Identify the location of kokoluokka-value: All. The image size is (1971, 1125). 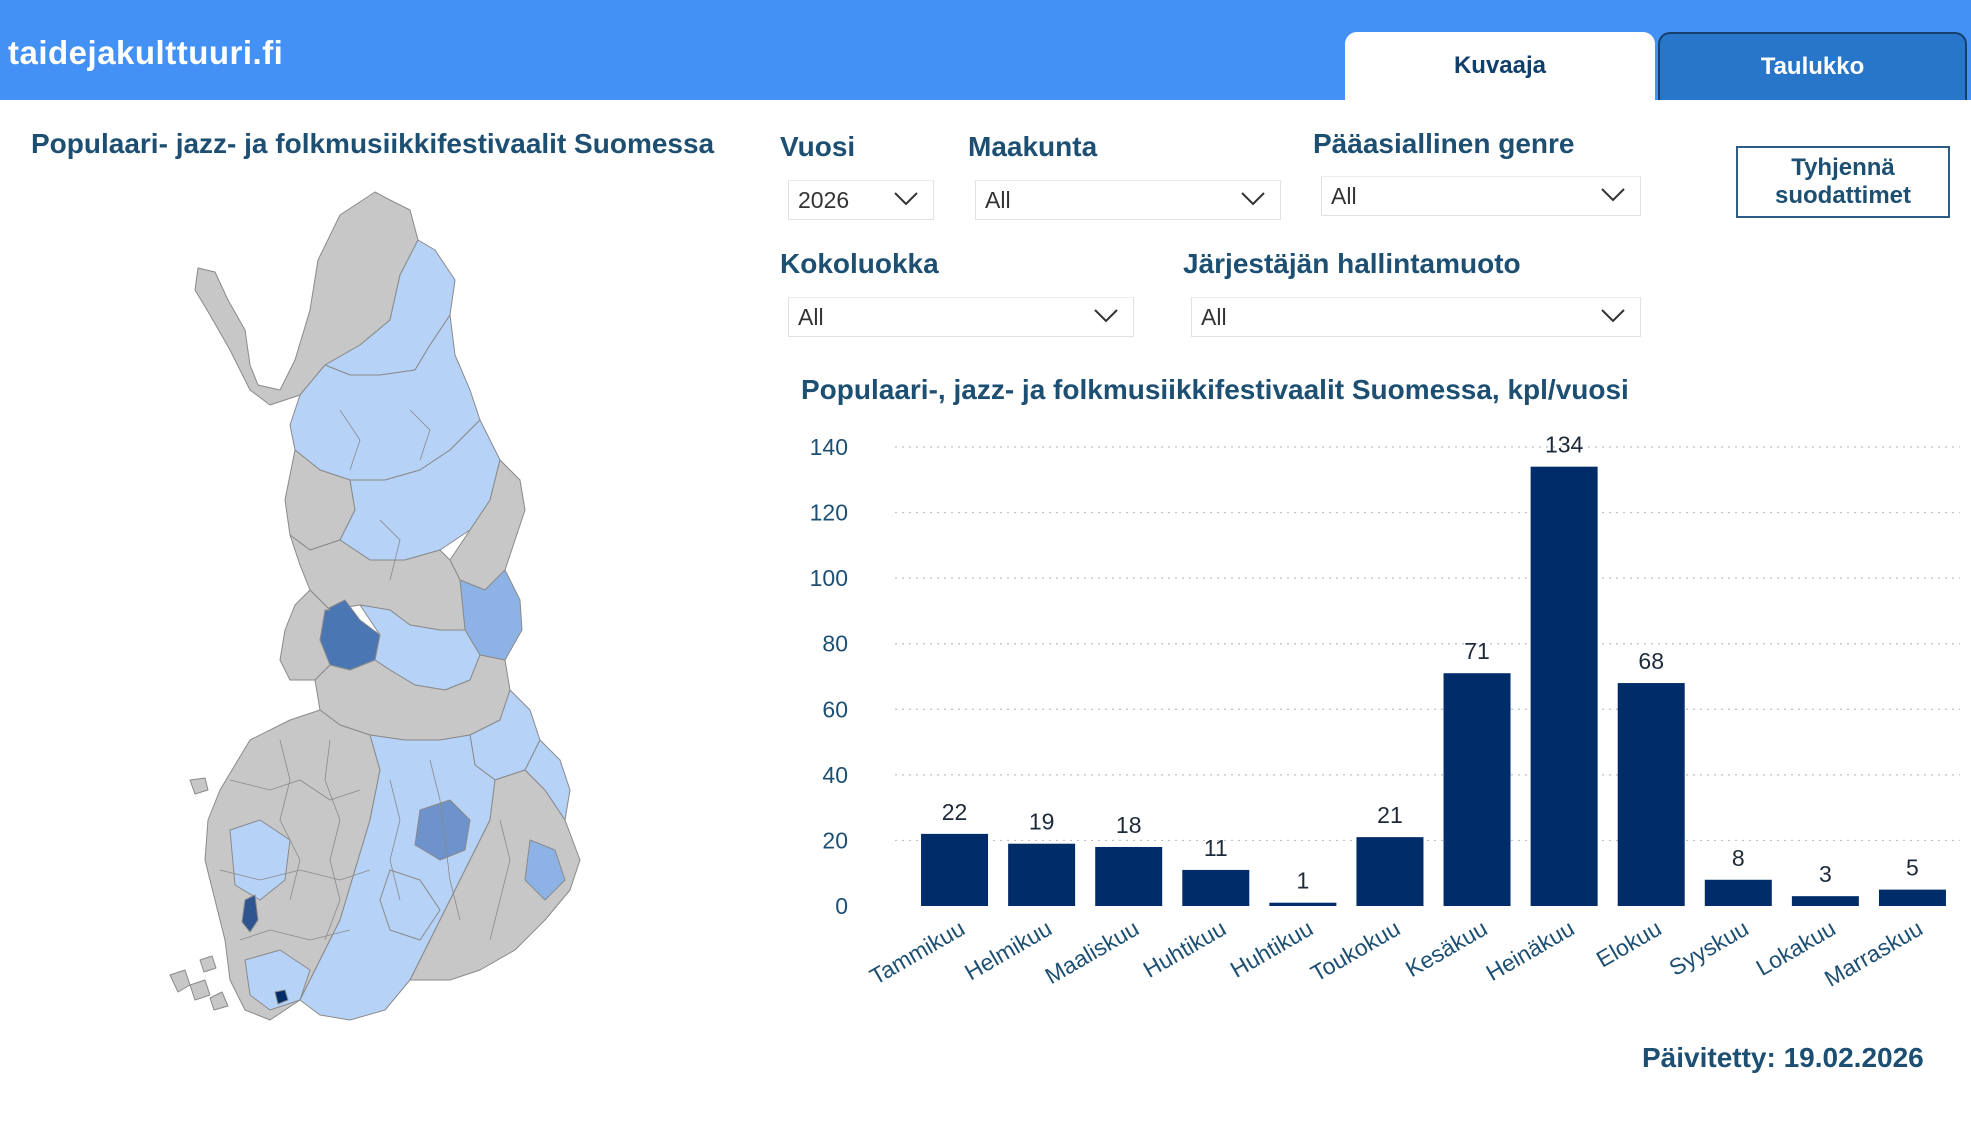
(811, 316).